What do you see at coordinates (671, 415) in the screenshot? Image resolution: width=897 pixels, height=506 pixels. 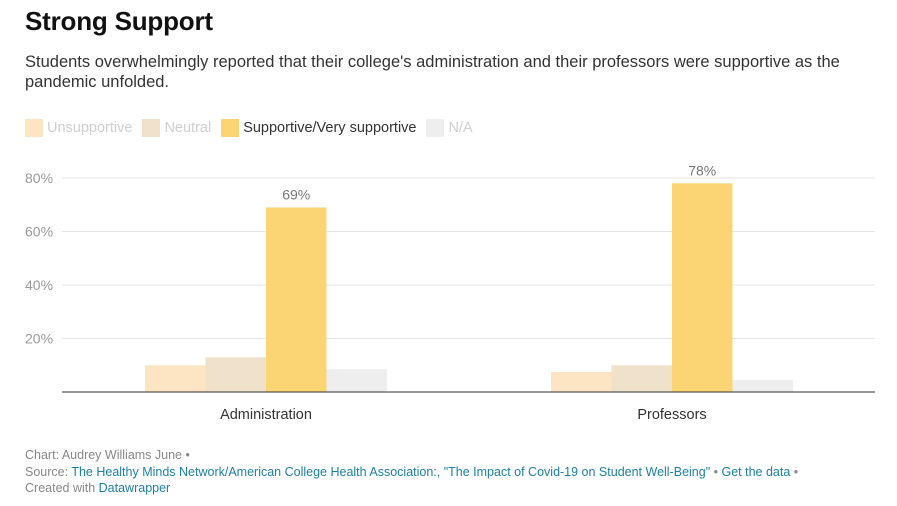 I see `x-tick-label: Professors` at bounding box center [671, 415].